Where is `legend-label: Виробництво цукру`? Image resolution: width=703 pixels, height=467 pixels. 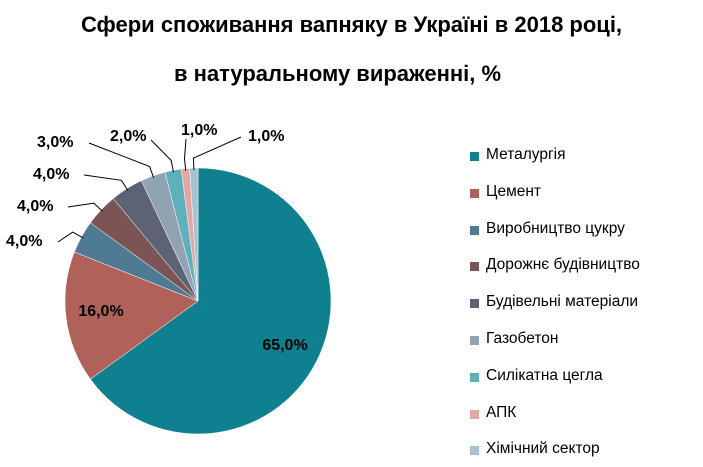
legend-label: Виробництво цукру is located at coordinates (555, 228).